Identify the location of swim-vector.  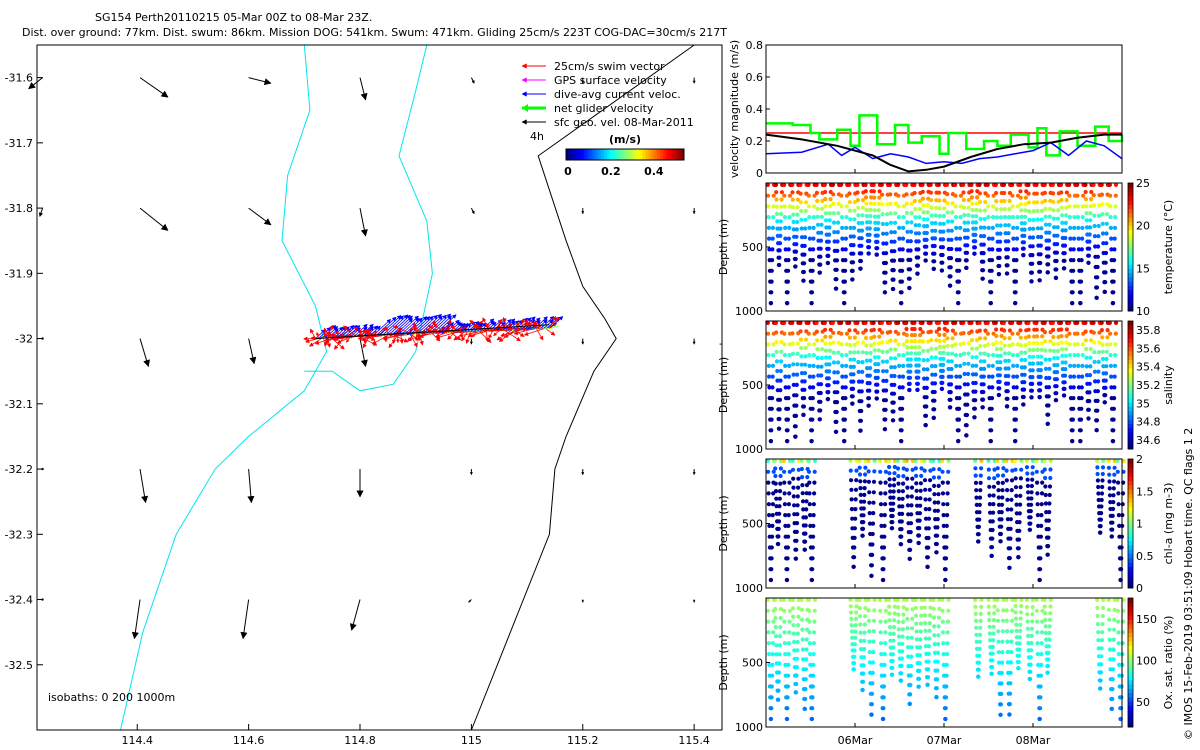
(550, 332).